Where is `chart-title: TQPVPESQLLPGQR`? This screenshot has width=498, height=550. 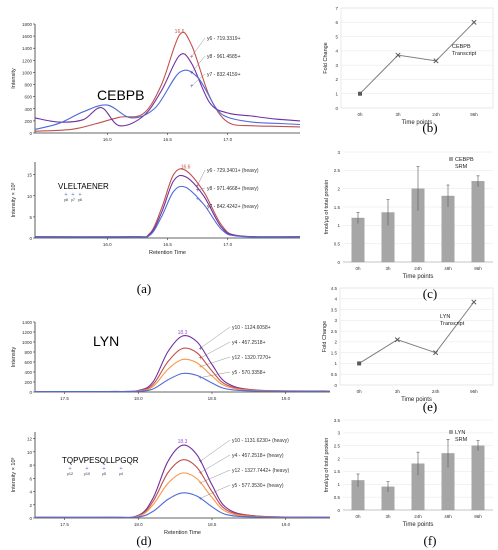 chart-title: TQPVPESQLLPGQR is located at coordinates (100, 460).